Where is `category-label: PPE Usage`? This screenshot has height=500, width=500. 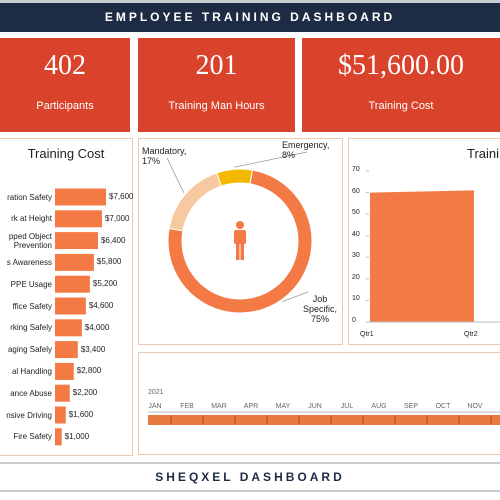 category-label: PPE Usage is located at coordinates (31, 284).